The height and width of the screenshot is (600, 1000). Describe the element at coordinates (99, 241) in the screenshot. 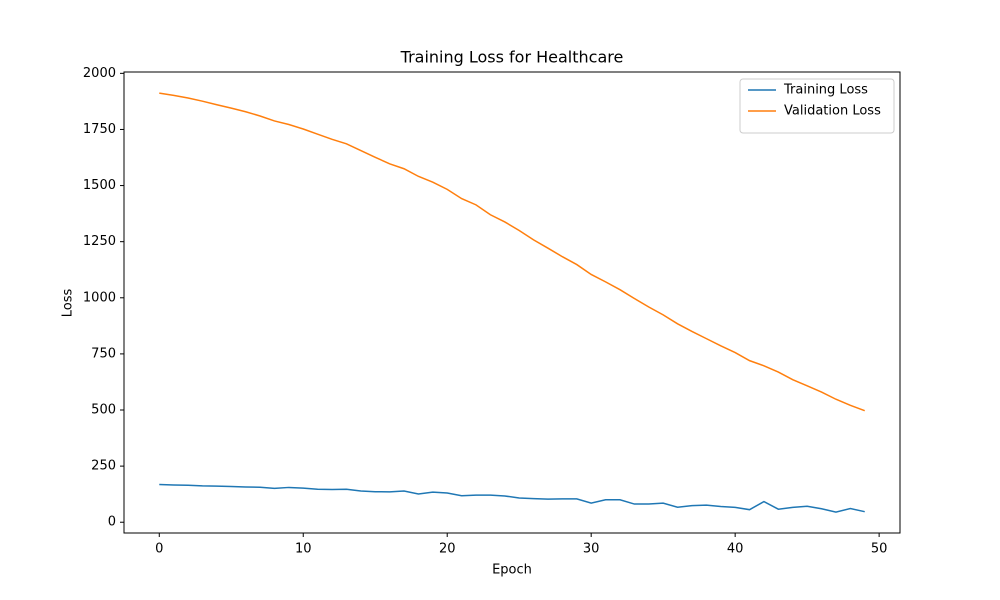

I see `y-tick-label: 1250` at that location.